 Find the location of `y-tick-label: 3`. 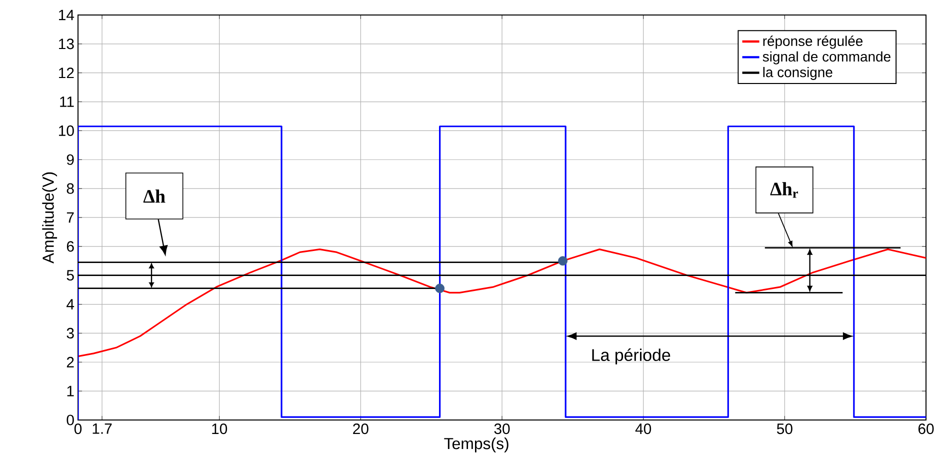

y-tick-label: 3 is located at coordinates (70, 333).